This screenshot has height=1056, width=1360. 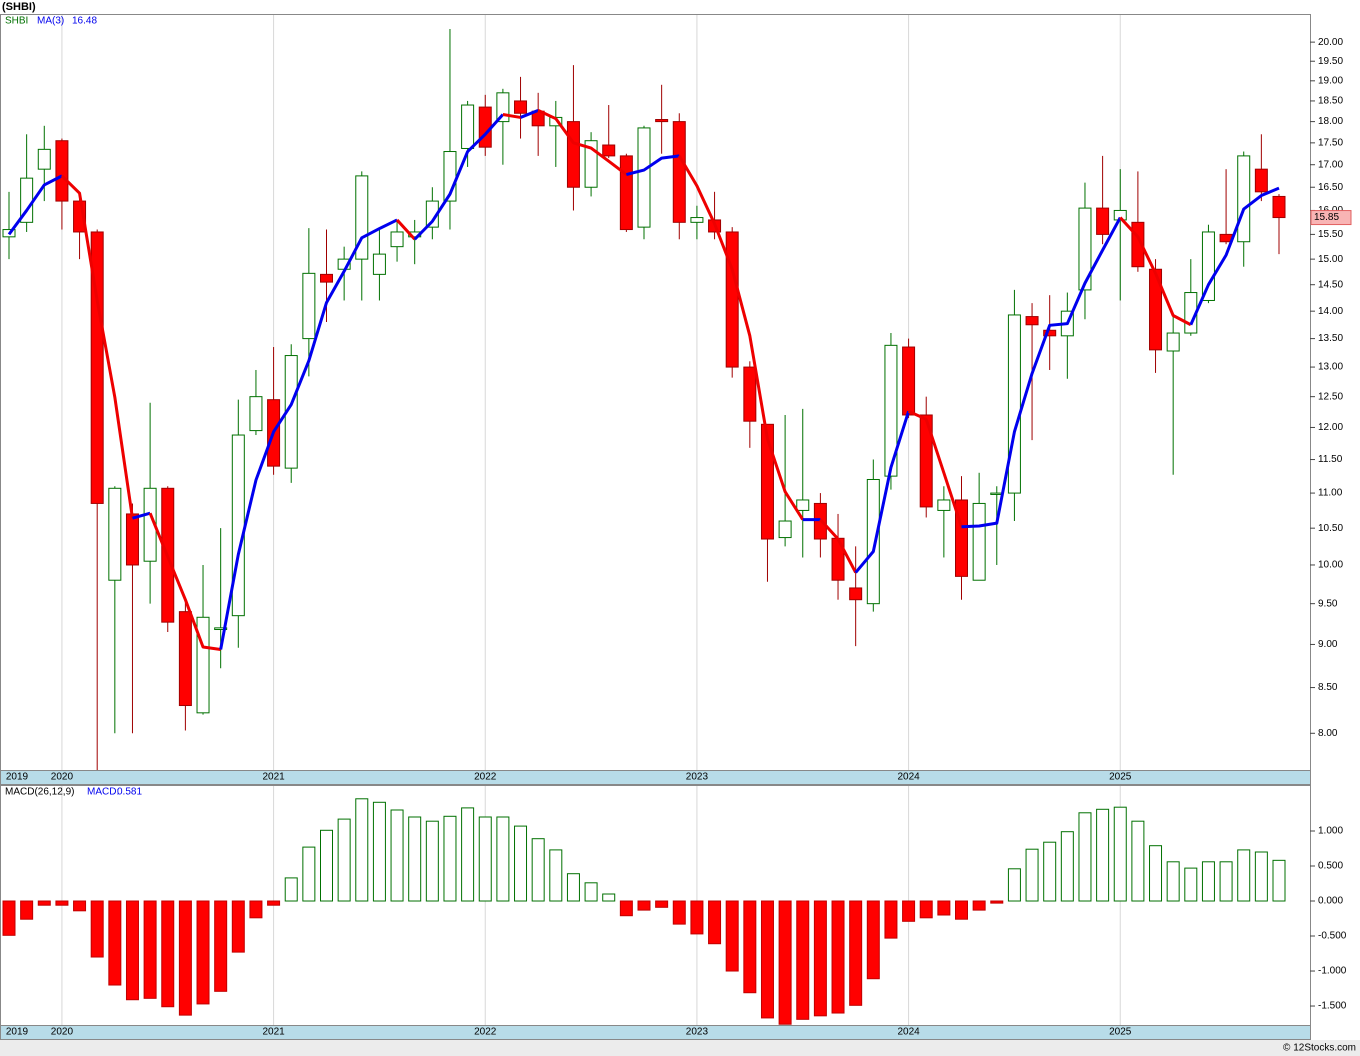 What do you see at coordinates (1330, 493) in the screenshot?
I see `y-tick-label: 11.00` at bounding box center [1330, 493].